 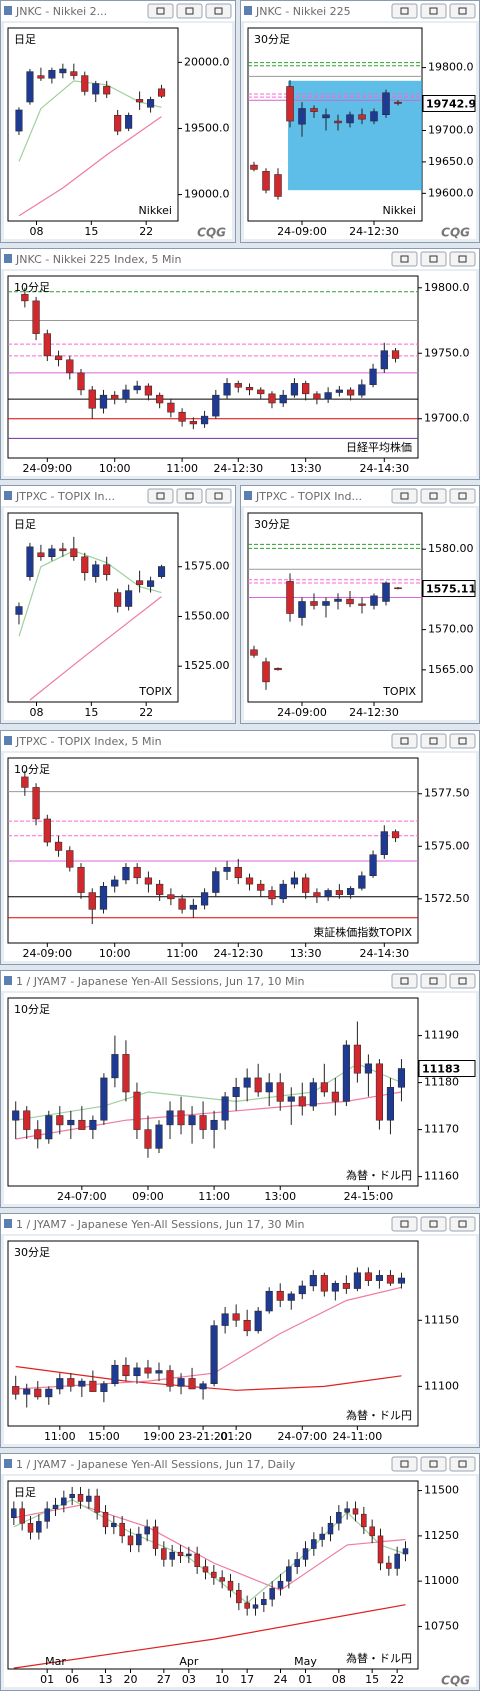 What do you see at coordinates (441, 1035) in the screenshot?
I see `y-tick-label: 11190` at bounding box center [441, 1035].